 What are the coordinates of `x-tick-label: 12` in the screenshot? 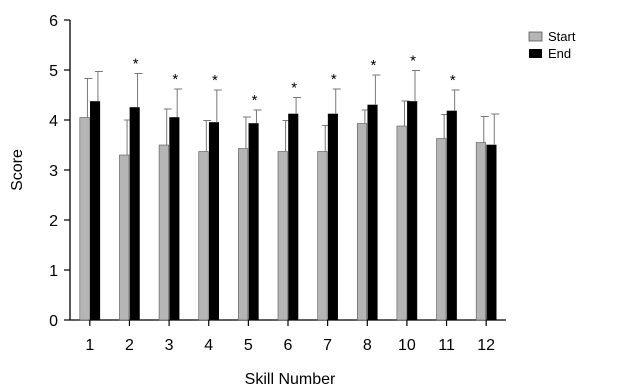 It's located at (486, 345).